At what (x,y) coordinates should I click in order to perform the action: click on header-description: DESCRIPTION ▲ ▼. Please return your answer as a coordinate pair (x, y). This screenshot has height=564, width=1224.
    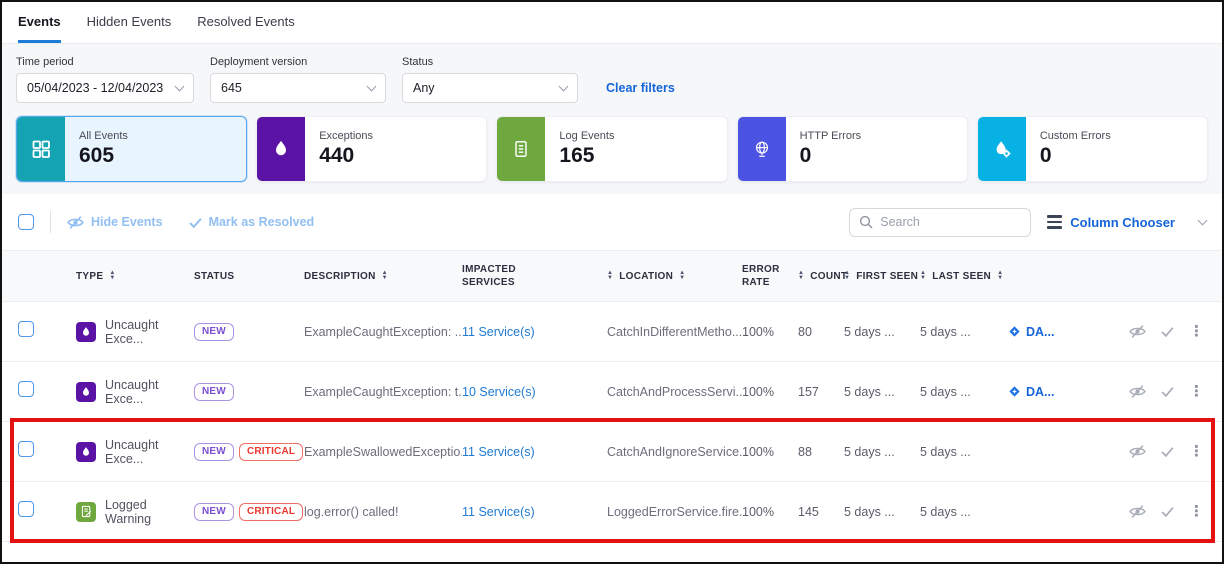
    Looking at the image, I should click on (346, 276).